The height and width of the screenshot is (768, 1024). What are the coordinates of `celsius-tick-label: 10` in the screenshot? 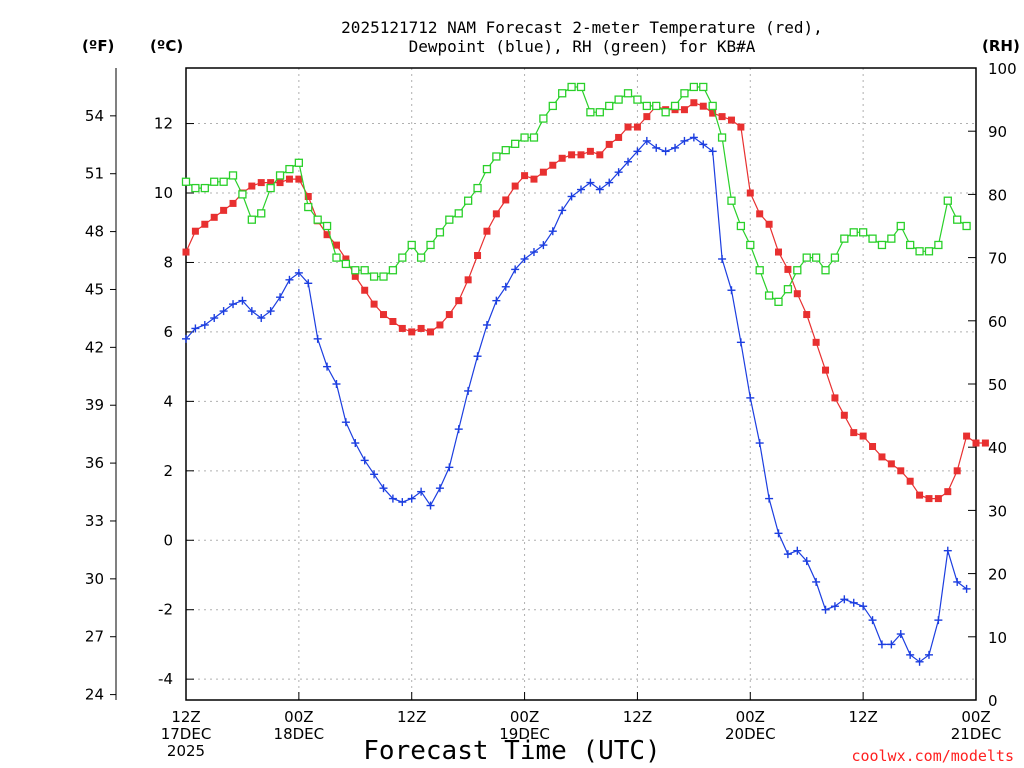 It's located at (163, 193).